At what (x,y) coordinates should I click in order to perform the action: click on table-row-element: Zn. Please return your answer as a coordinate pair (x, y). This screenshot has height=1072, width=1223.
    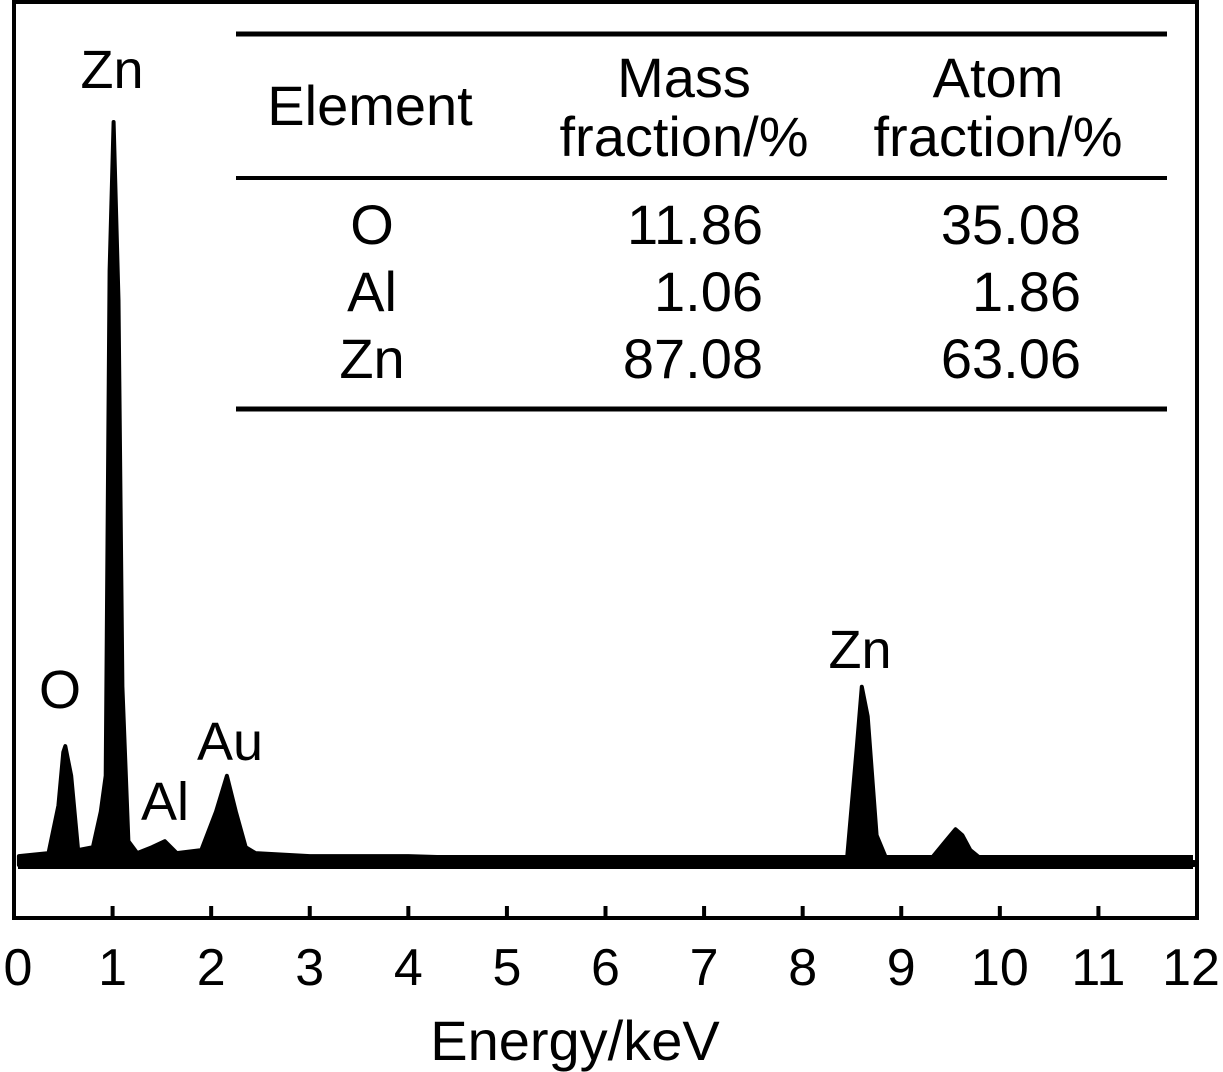
    Looking at the image, I should click on (371, 358).